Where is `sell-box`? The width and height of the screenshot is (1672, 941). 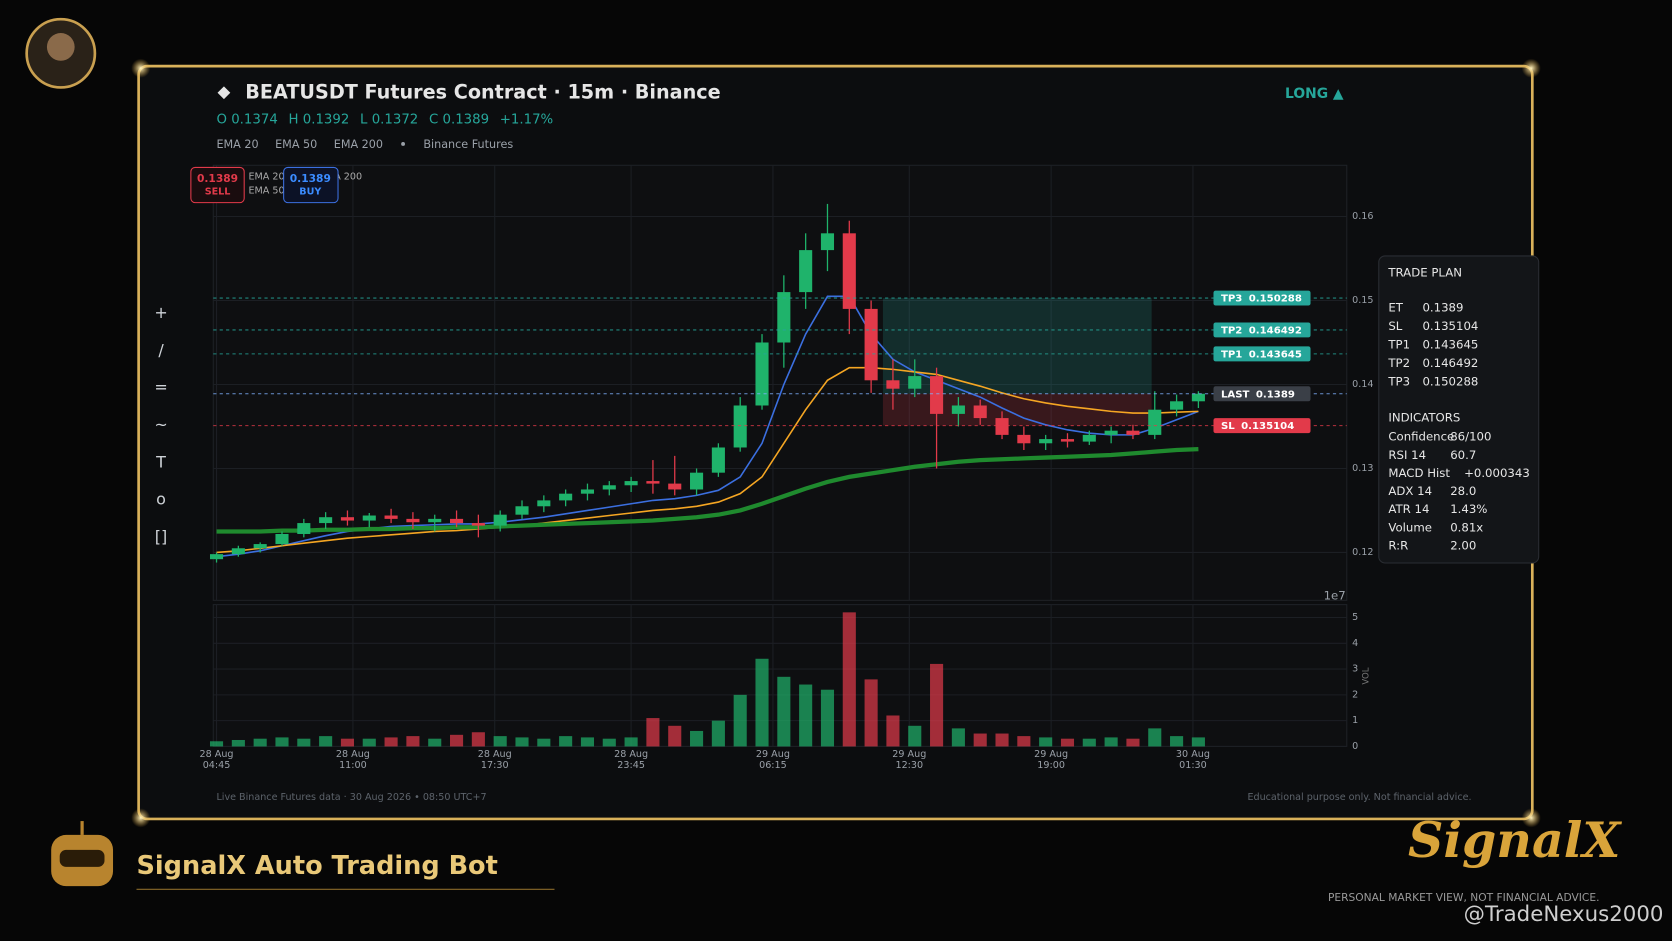 sell-box is located at coordinates (217, 185).